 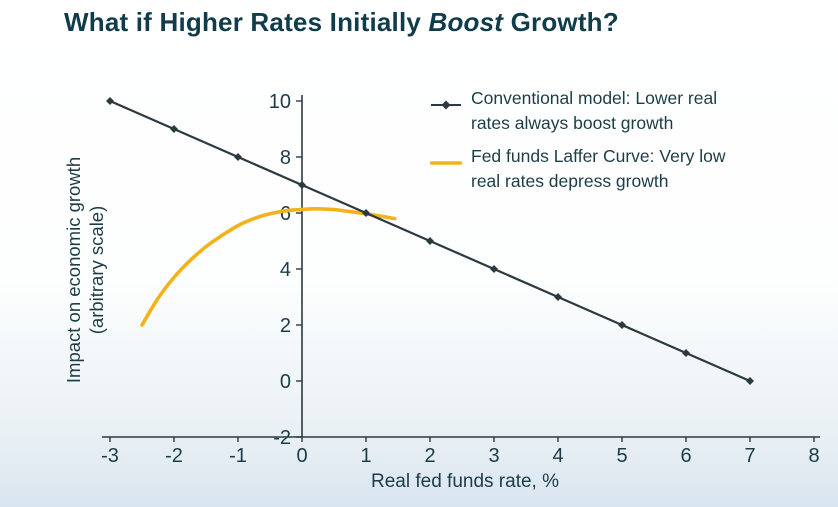 I want to click on x-tick-label: 6, so click(x=685, y=456).